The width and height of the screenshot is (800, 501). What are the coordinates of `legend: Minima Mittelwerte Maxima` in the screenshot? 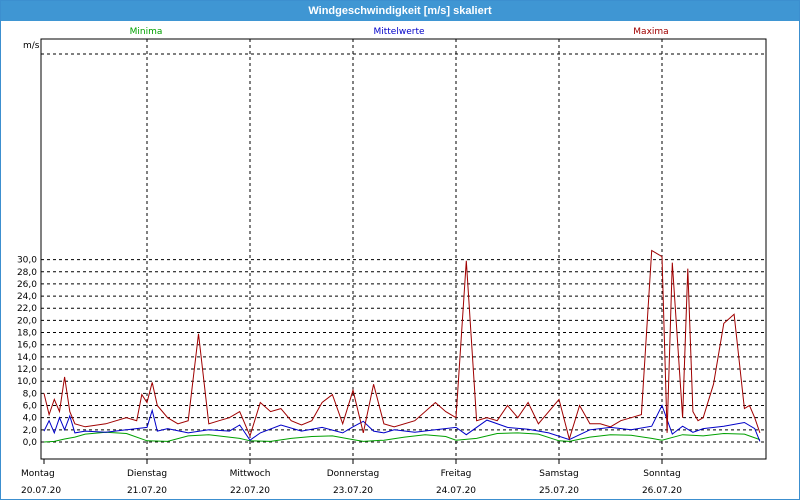 It's located at (399, 32).